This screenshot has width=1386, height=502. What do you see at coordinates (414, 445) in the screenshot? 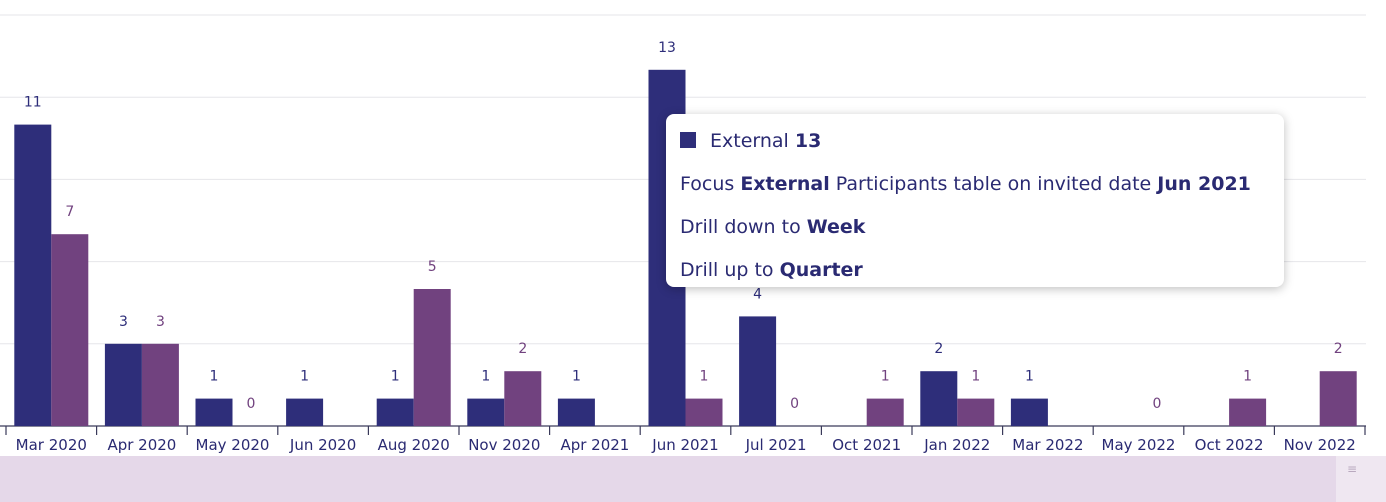
I see `x-tick-label: Aug 2020` at bounding box center [414, 445].